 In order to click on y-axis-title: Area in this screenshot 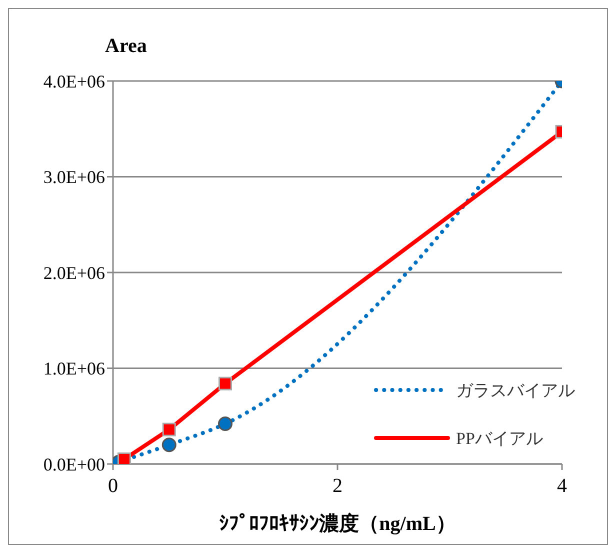, I will do `click(126, 46)`.